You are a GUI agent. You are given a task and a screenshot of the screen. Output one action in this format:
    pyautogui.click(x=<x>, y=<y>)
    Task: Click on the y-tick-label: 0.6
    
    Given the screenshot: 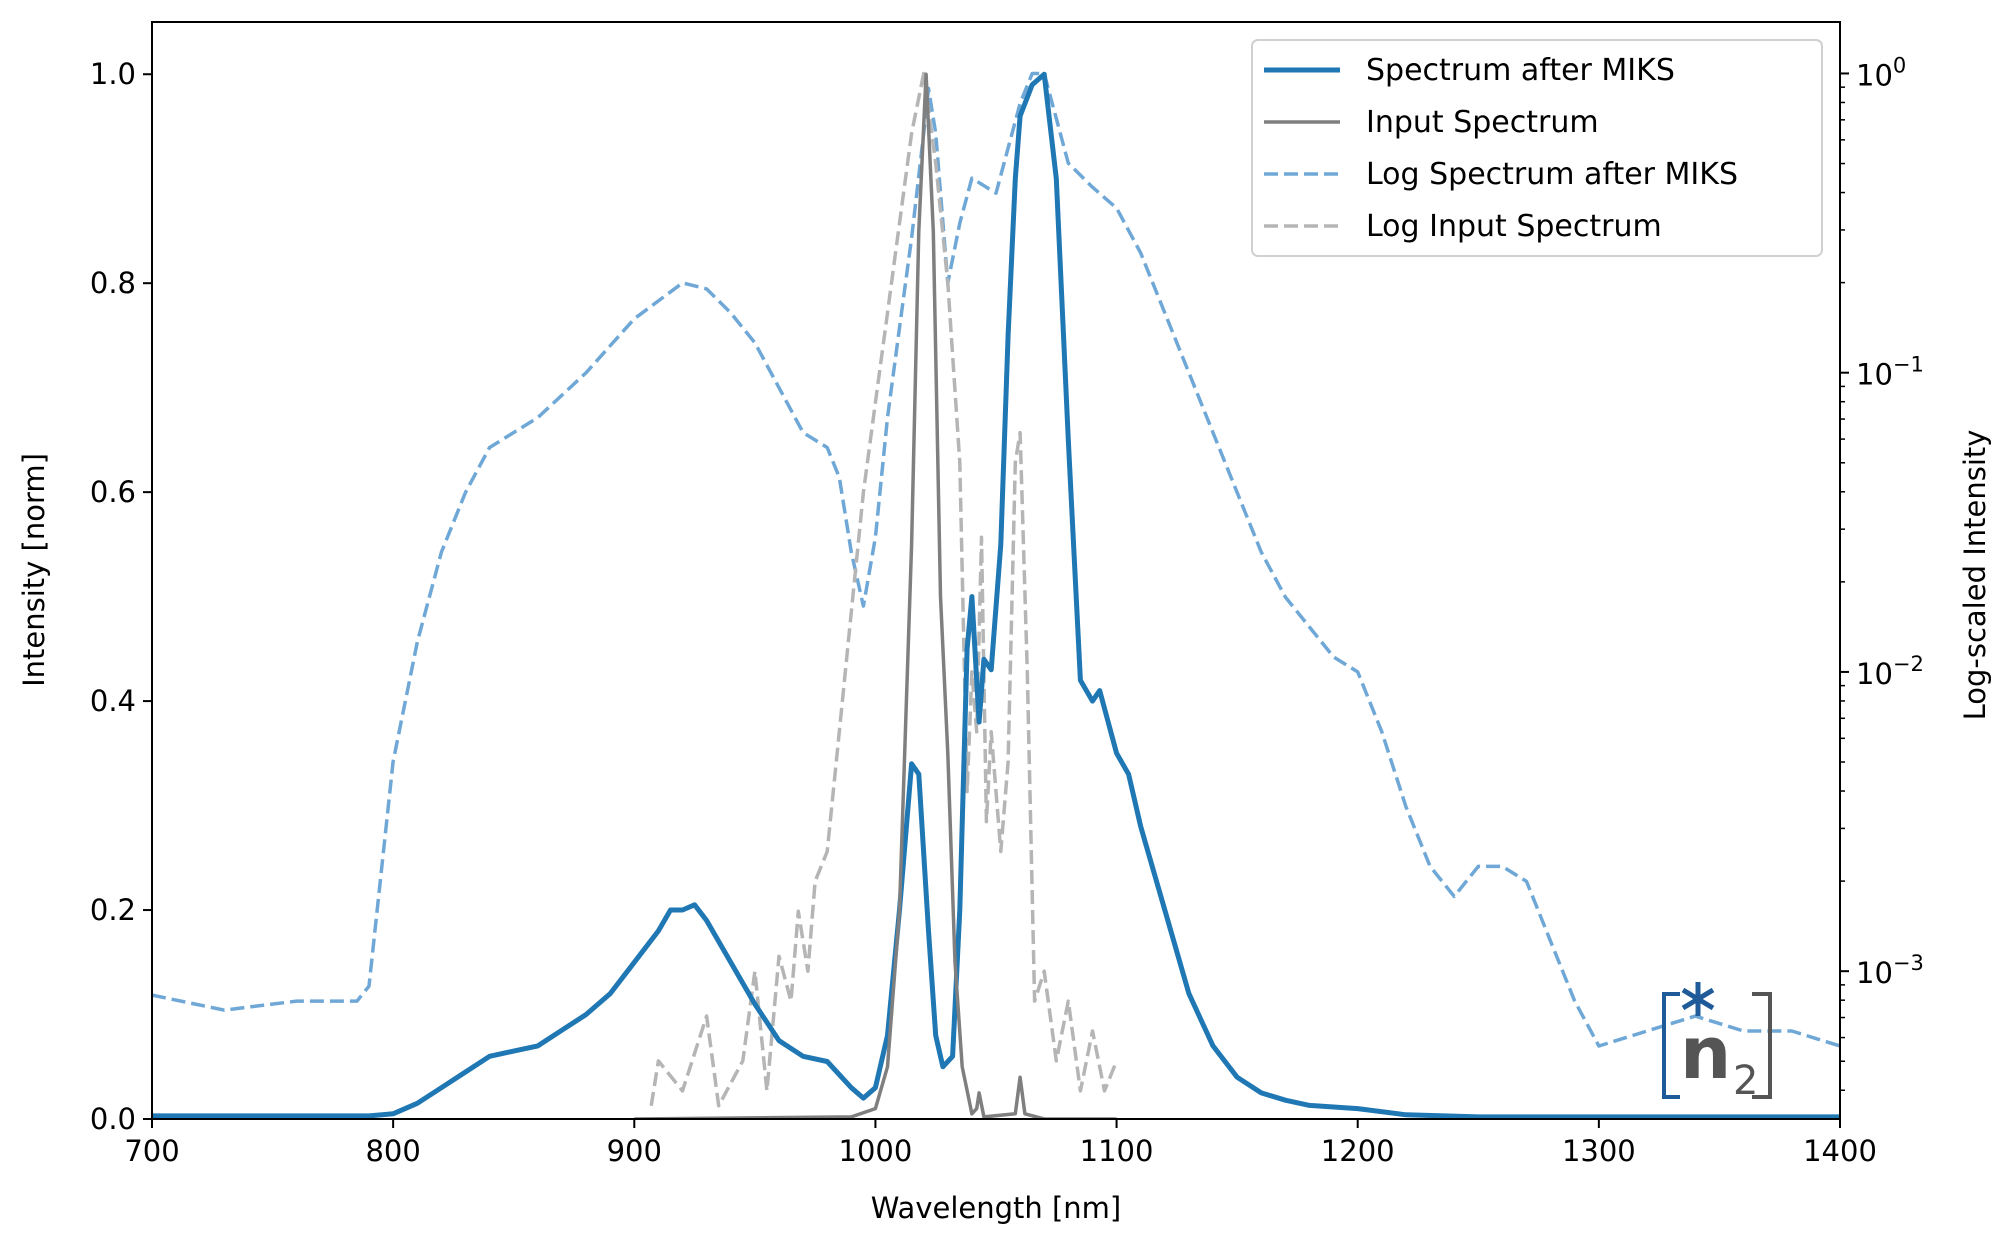 What is the action you would take?
    pyautogui.click(x=113, y=492)
    